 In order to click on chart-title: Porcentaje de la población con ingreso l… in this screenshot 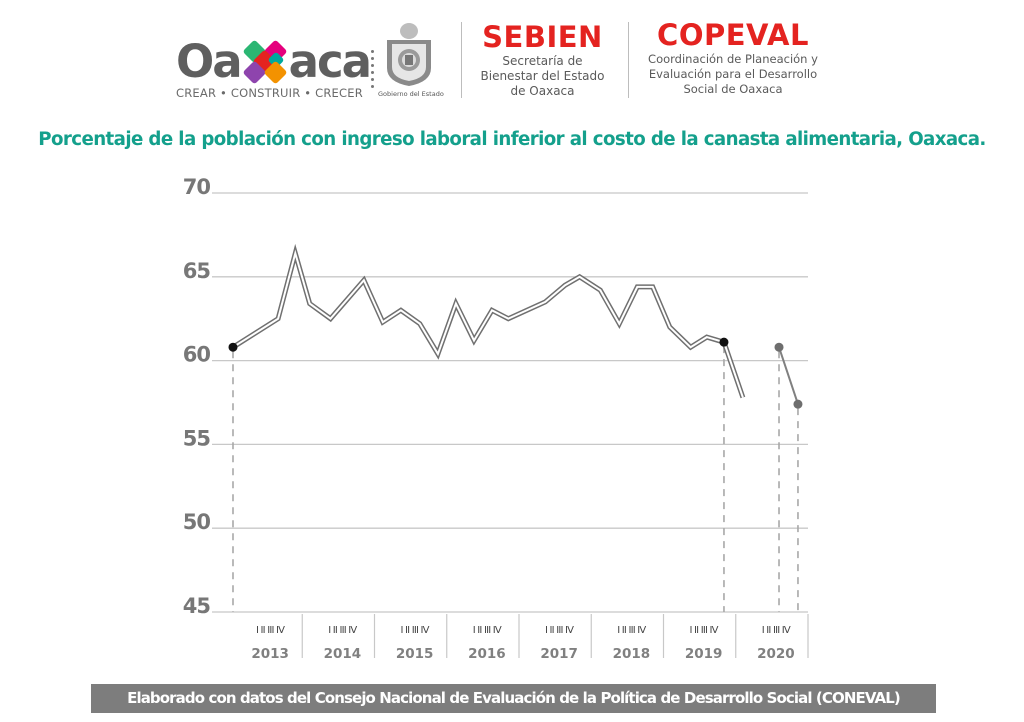, I will do `click(512, 139)`.